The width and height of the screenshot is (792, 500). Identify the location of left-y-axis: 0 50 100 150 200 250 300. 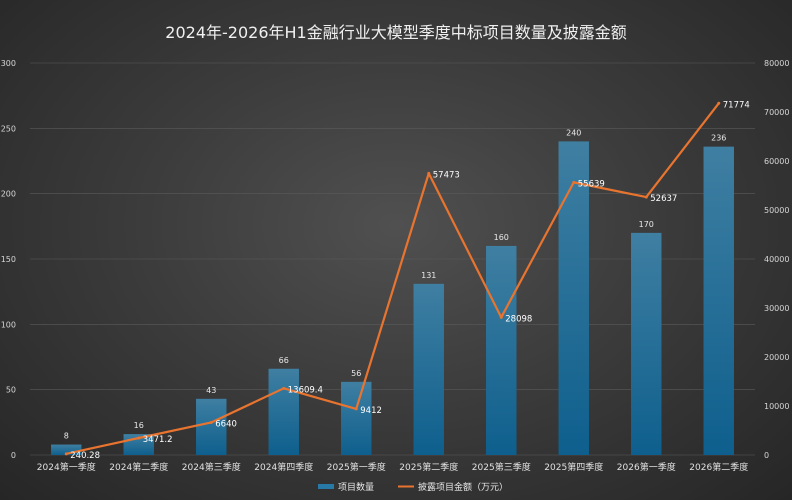
(8, 259).